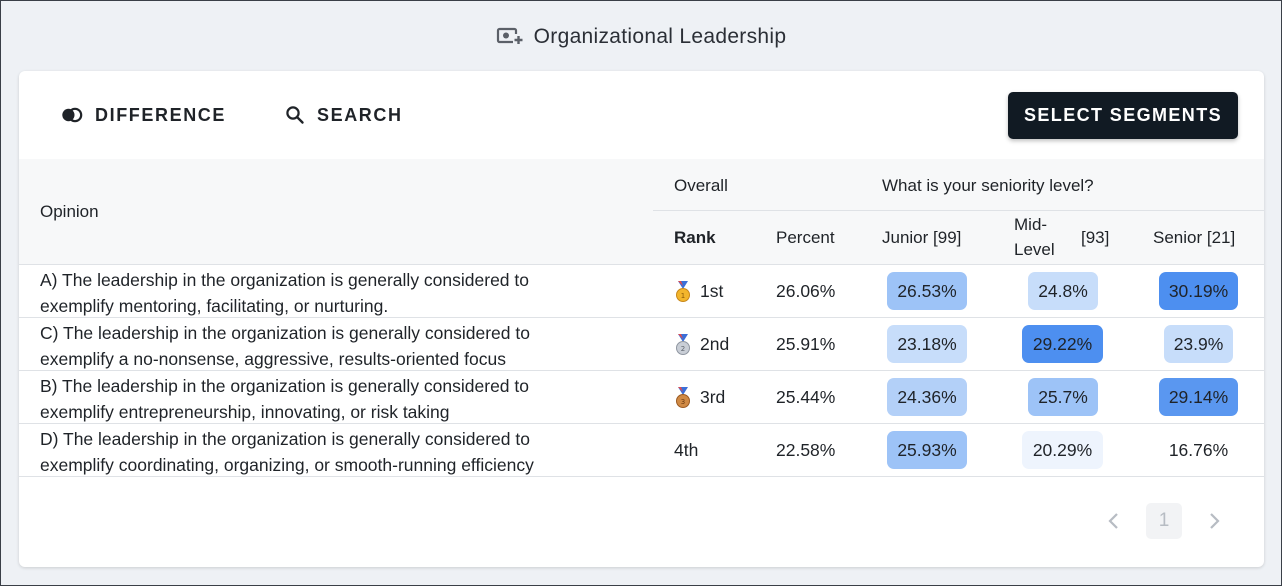  Describe the element at coordinates (683, 402) in the screenshot. I see `svg-text: 3` at that location.